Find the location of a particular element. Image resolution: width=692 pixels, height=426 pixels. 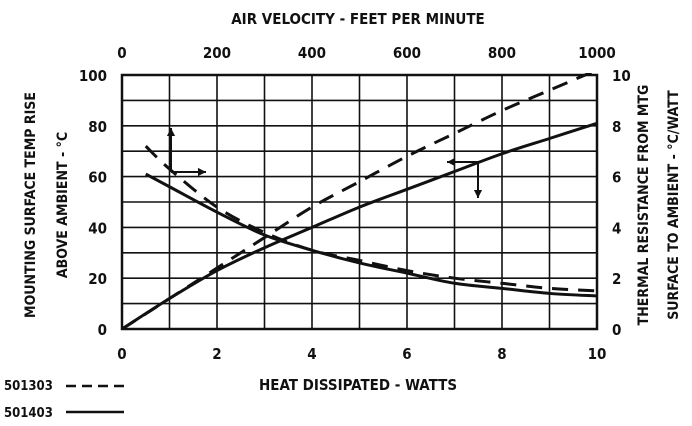

y-left-tick-label: 60 is located at coordinates (97, 178).